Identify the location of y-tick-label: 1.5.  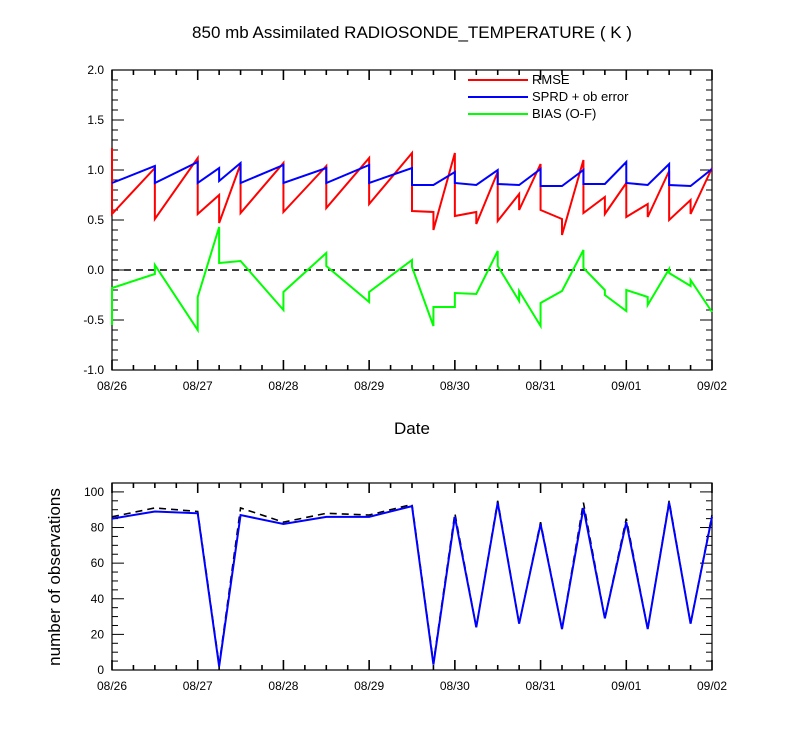
(95, 120).